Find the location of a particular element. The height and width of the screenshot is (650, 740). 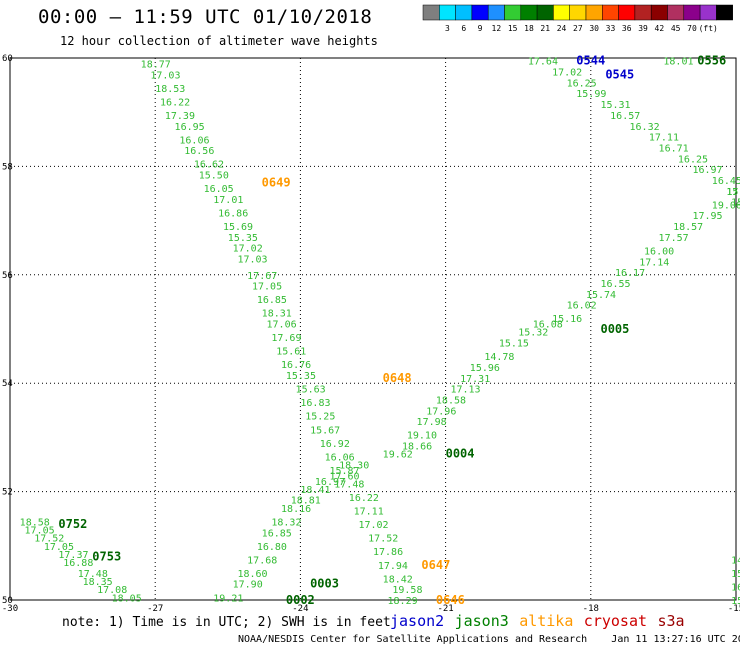

wave-height-value: 18.16 is located at coordinates (296, 509).